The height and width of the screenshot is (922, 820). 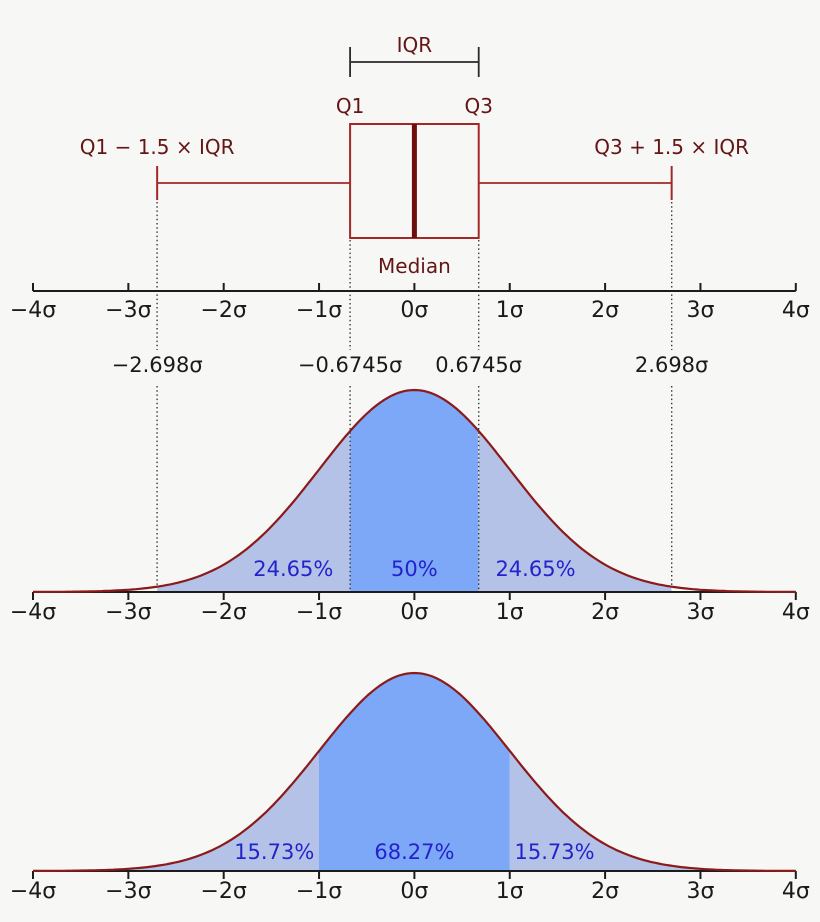 I want to click on quartile-value-label: 0.6745σ, so click(x=479, y=365).